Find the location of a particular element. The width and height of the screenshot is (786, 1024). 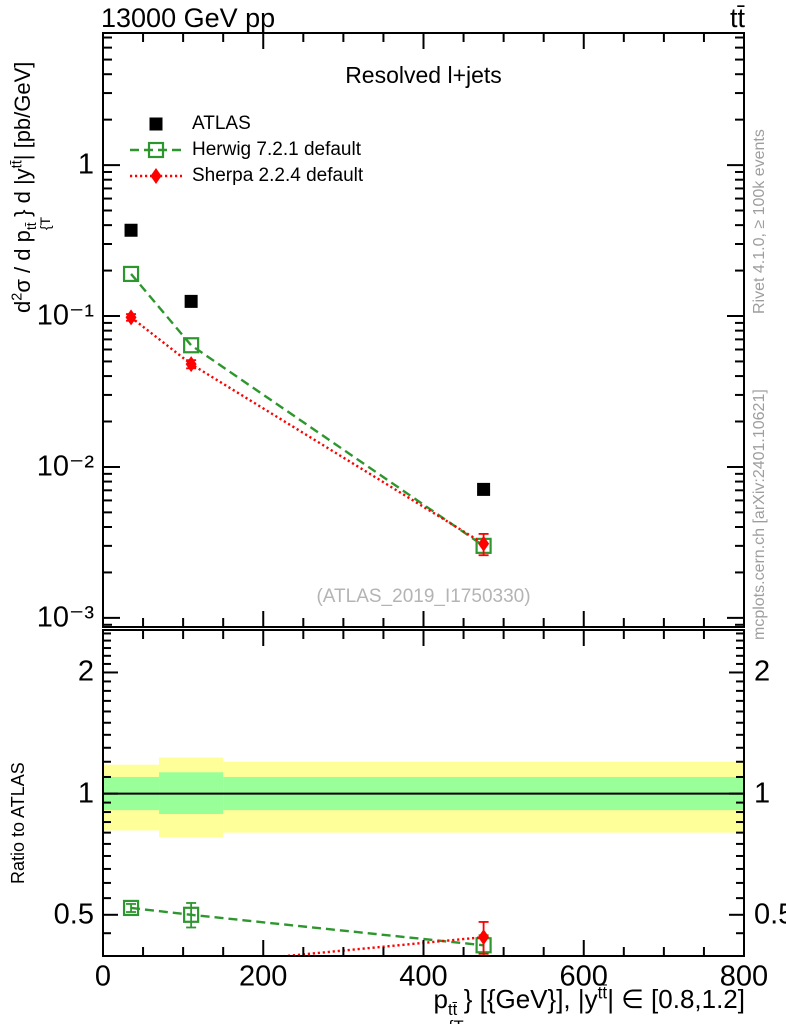

x-tick-label: 600 is located at coordinates (583, 976).